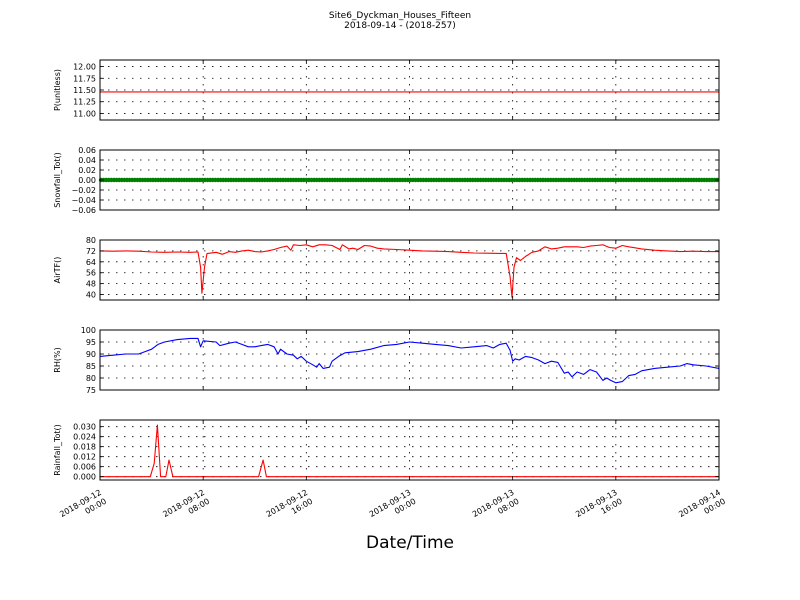 The width and height of the screenshot is (800, 600). I want to click on y-tick-label: 0.00, so click(87, 180).